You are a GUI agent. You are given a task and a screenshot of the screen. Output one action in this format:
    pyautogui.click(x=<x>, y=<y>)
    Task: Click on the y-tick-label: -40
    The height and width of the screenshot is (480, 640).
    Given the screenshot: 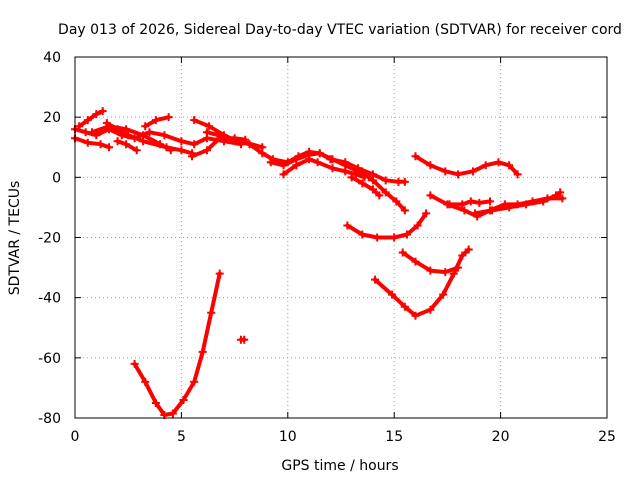 What is the action you would take?
    pyautogui.click(x=49, y=299)
    